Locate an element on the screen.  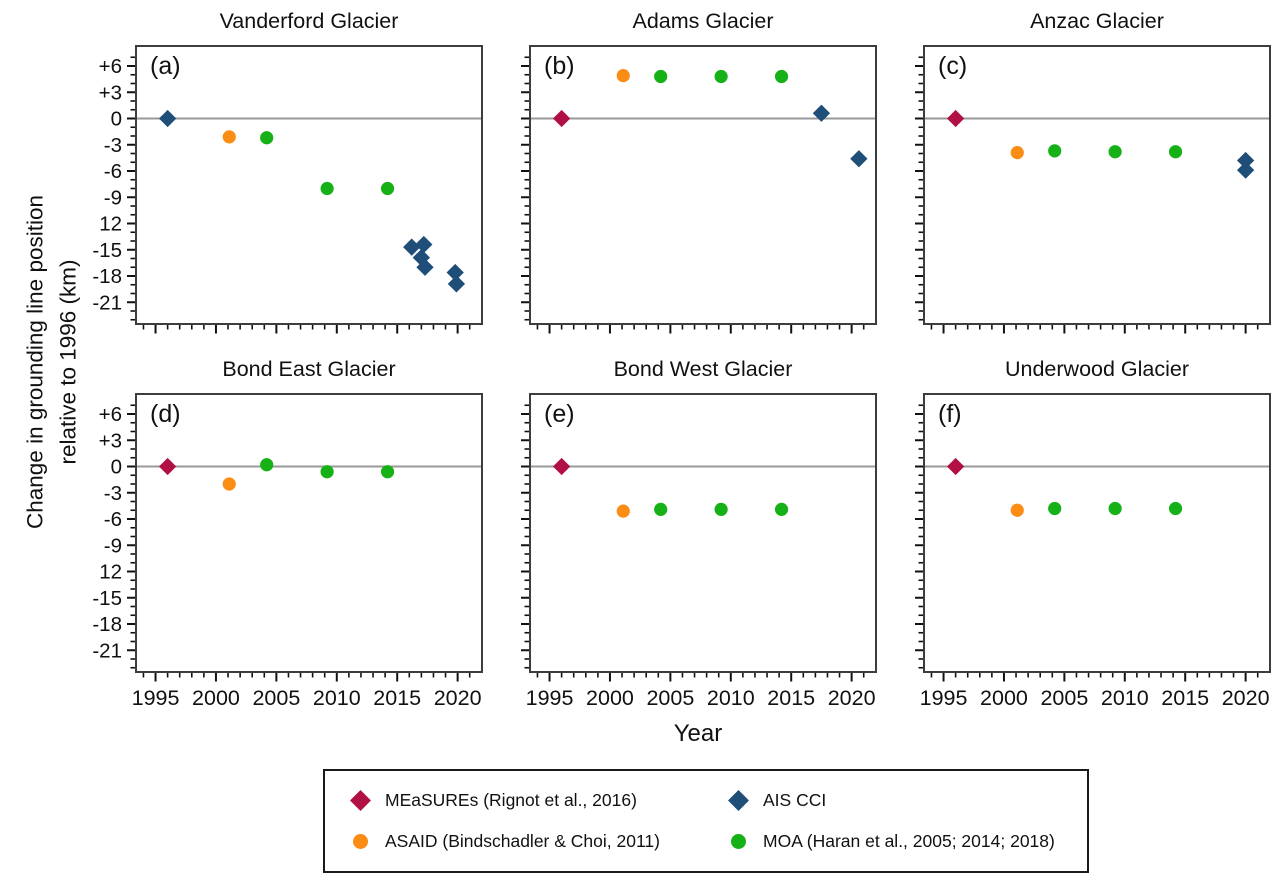
legend-label: MEaSUREs (Rignot et al., 2016) is located at coordinates (511, 800).